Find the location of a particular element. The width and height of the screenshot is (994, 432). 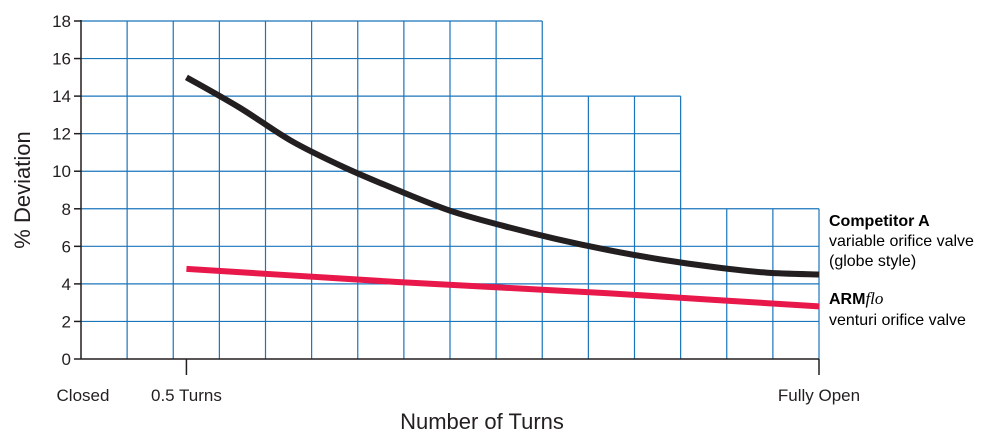

y-tick-label: 0 is located at coordinates (66, 359).